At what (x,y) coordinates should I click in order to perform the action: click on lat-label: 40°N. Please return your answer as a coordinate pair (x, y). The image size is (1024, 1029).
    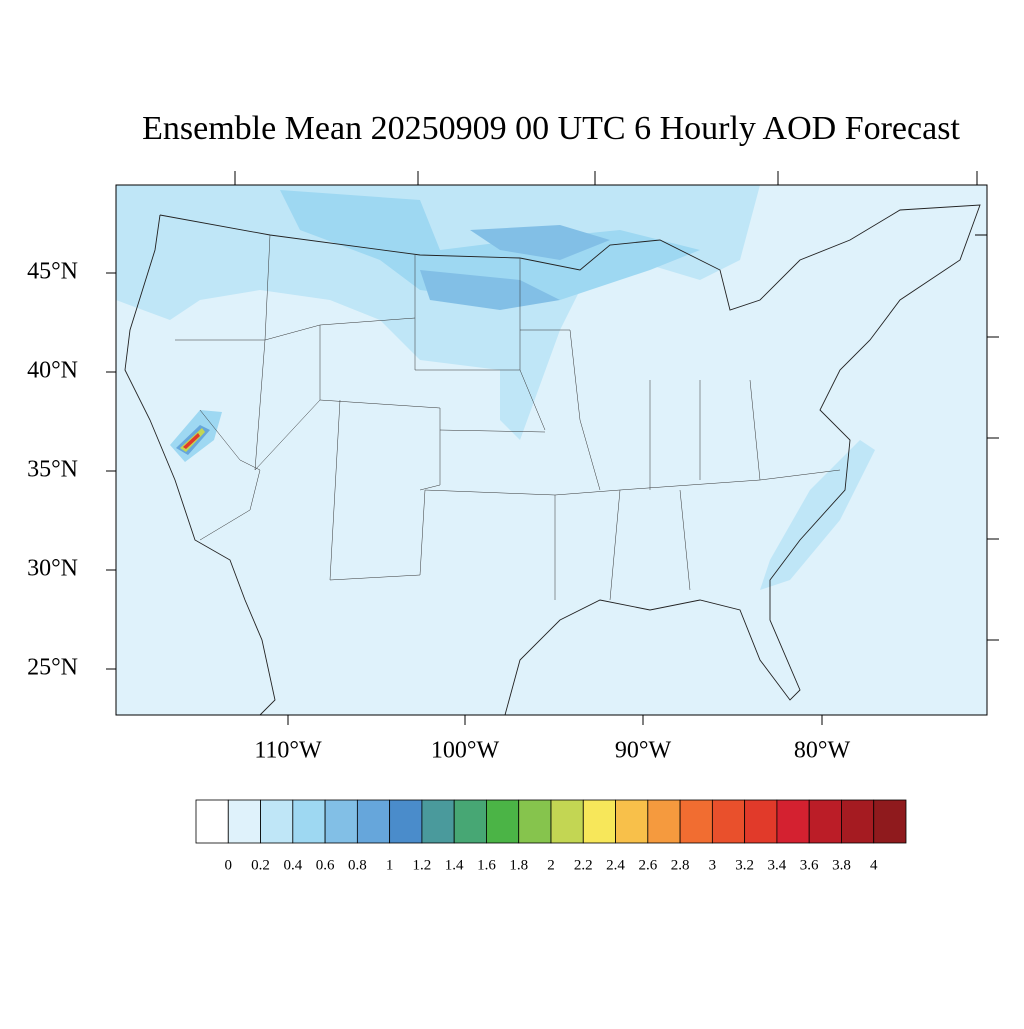
    Looking at the image, I should click on (52, 371).